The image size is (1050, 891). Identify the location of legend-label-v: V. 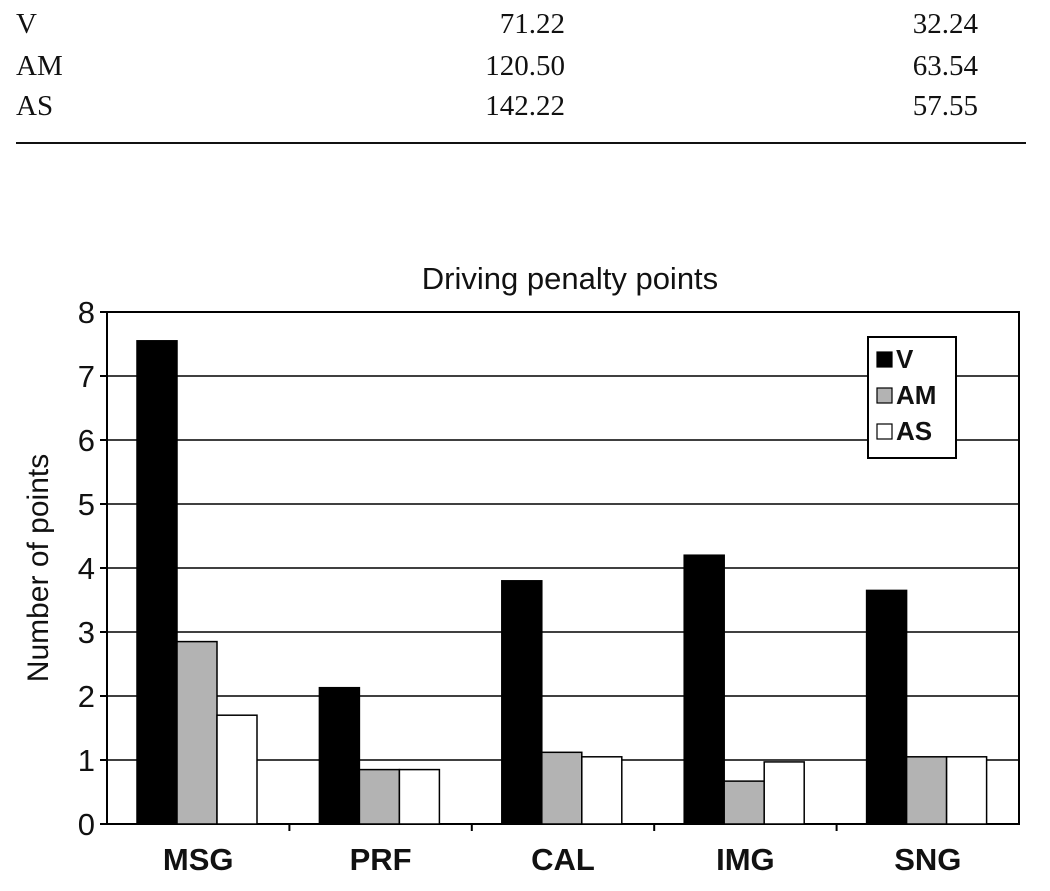
(905, 359).